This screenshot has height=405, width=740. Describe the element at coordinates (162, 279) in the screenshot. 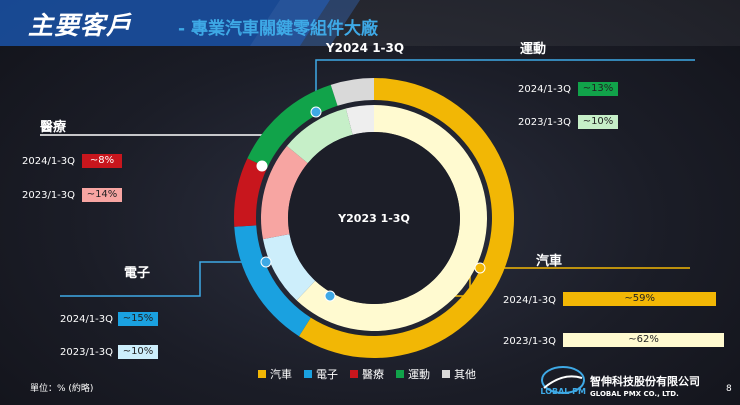

I see `callout-line` at that location.